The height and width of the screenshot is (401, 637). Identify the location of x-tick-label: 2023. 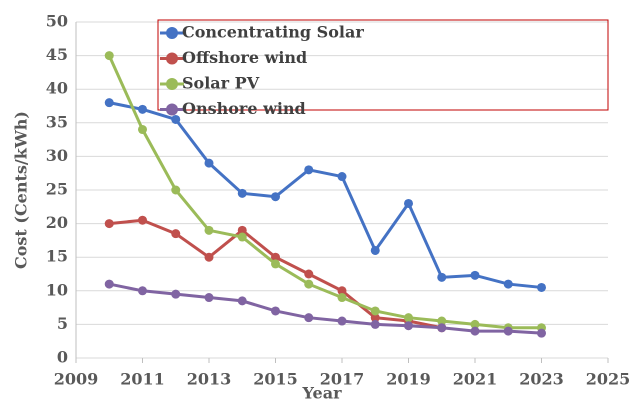
(541, 379).